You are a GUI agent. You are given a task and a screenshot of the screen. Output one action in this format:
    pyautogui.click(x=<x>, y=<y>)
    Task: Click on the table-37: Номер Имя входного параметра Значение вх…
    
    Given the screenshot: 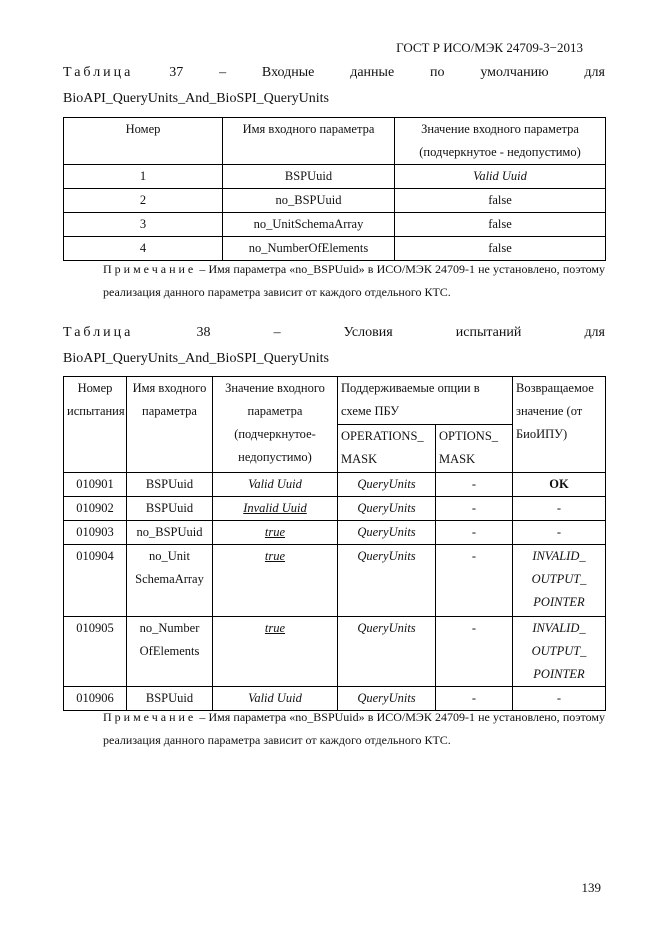 What is the action you would take?
    pyautogui.click(x=334, y=189)
    